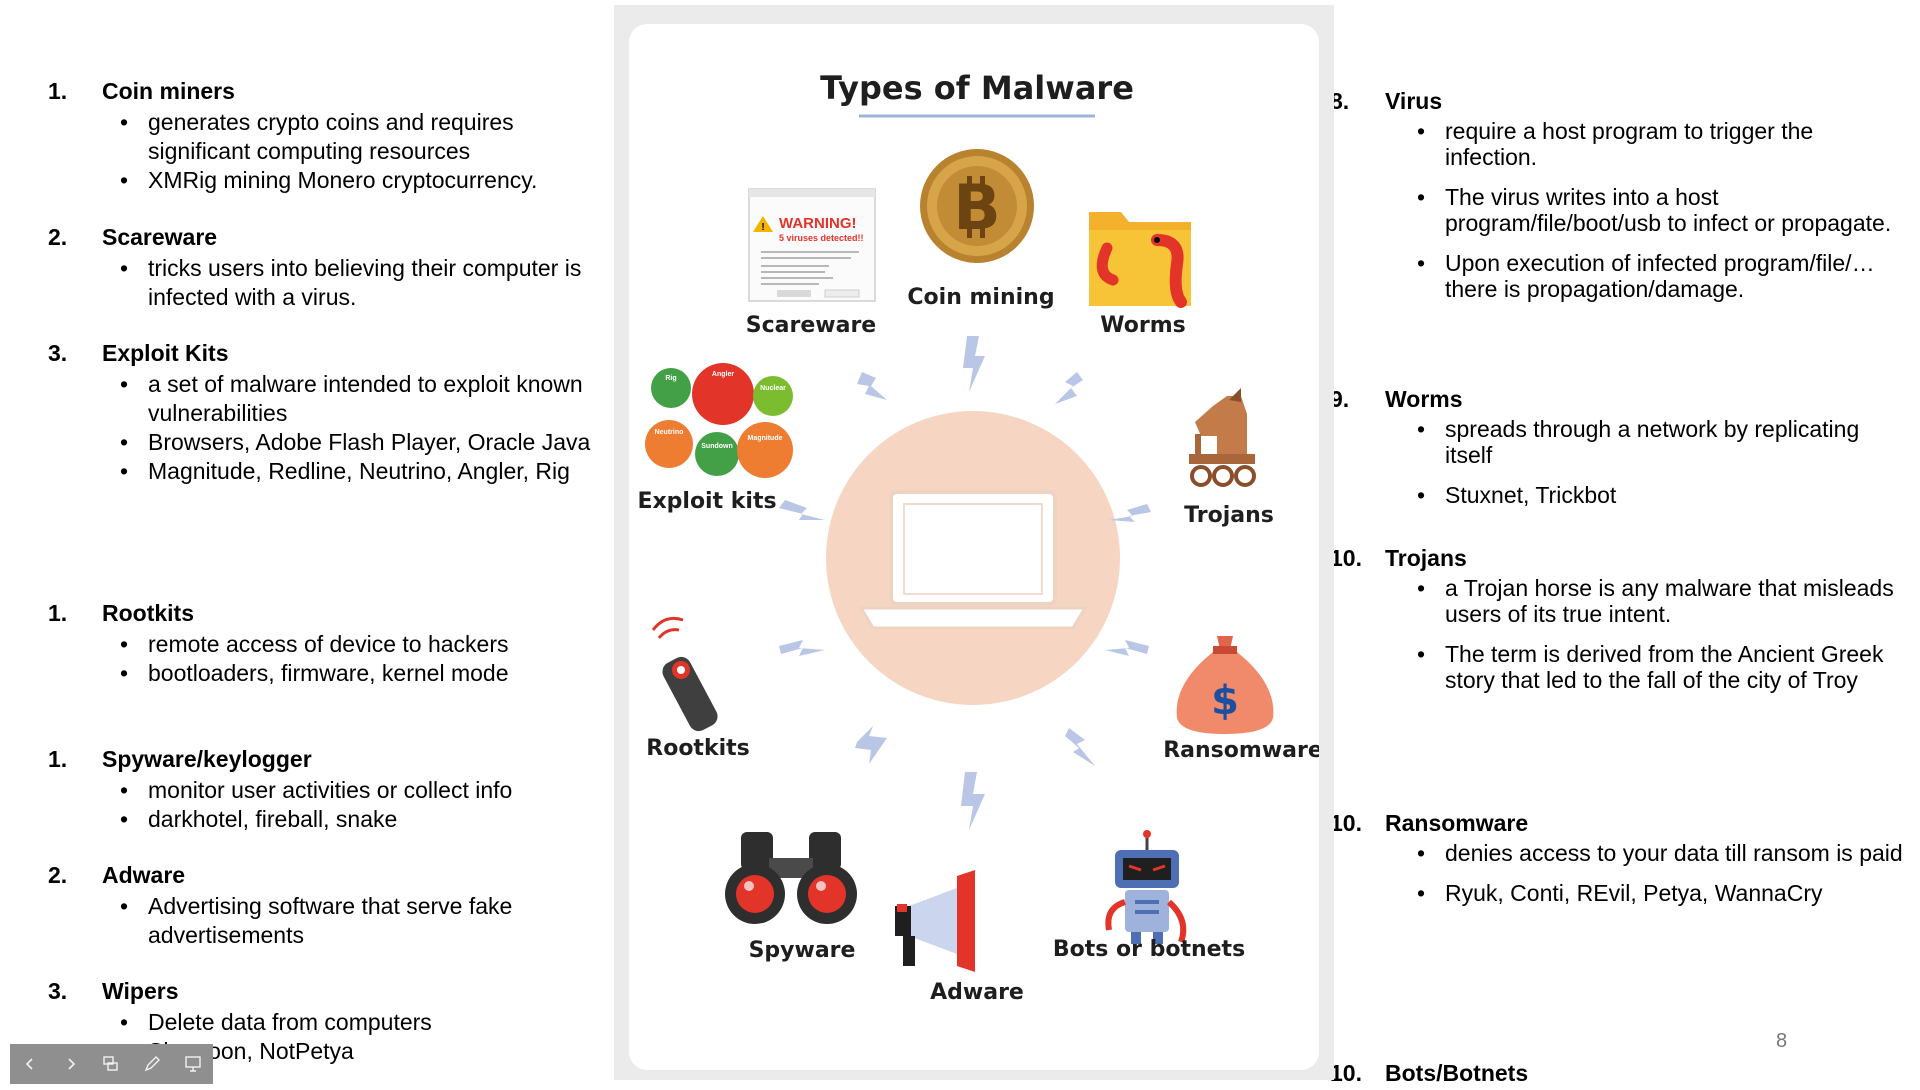 Image resolution: width=1920 pixels, height=1090 pixels. I want to click on presenter-icon, so click(192, 1064).